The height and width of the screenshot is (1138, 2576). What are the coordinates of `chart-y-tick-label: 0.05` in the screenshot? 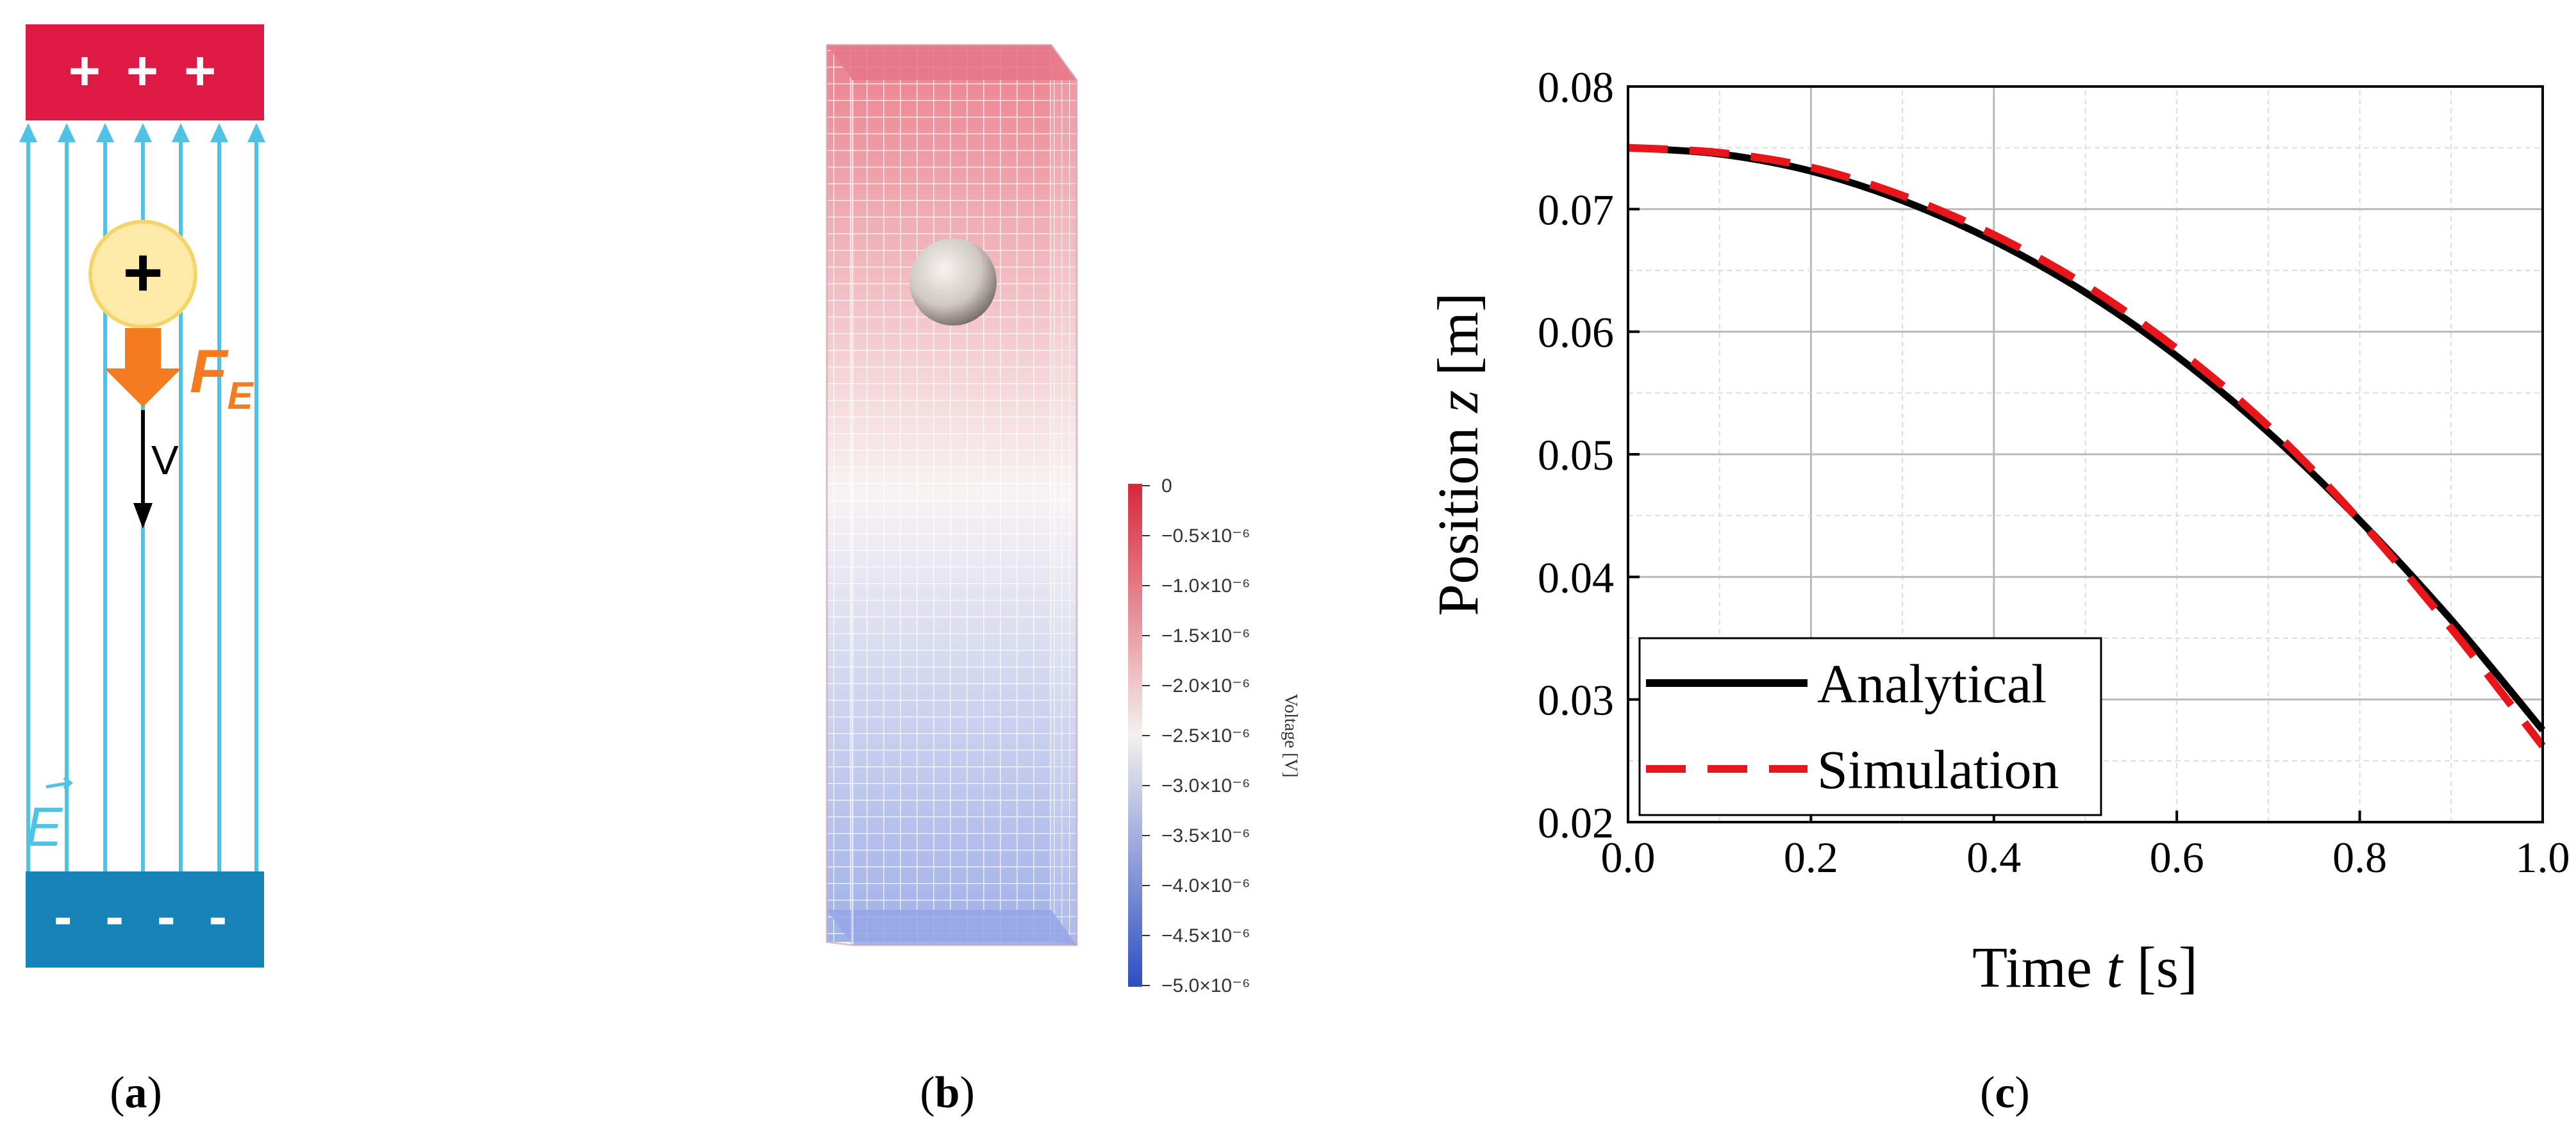 It's located at (1576, 455).